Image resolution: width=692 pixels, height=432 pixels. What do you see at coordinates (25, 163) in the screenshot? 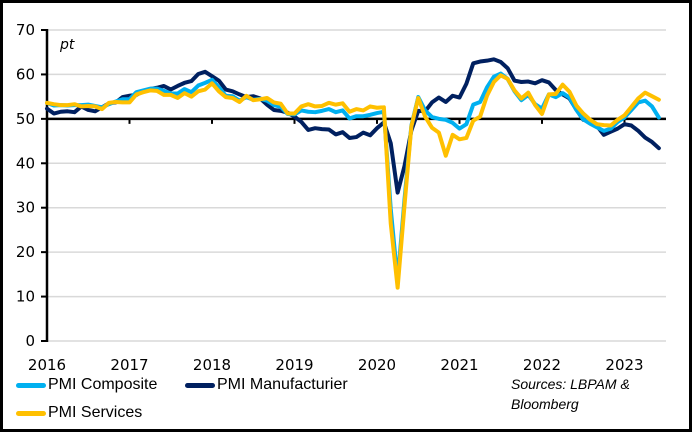
I see `y-tick-label: 40` at bounding box center [25, 163].